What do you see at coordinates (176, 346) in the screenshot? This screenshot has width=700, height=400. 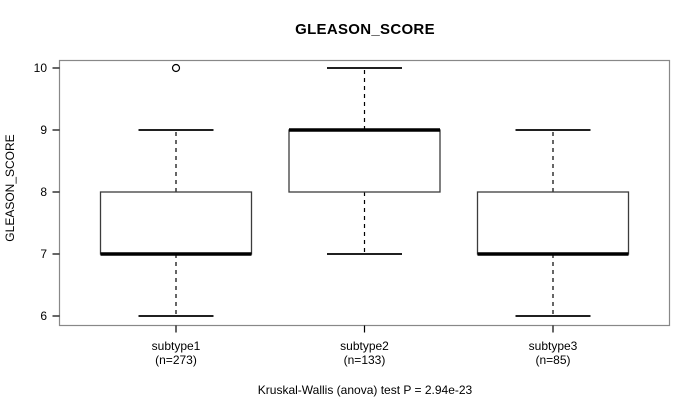 I see `group-name: subtype1` at bounding box center [176, 346].